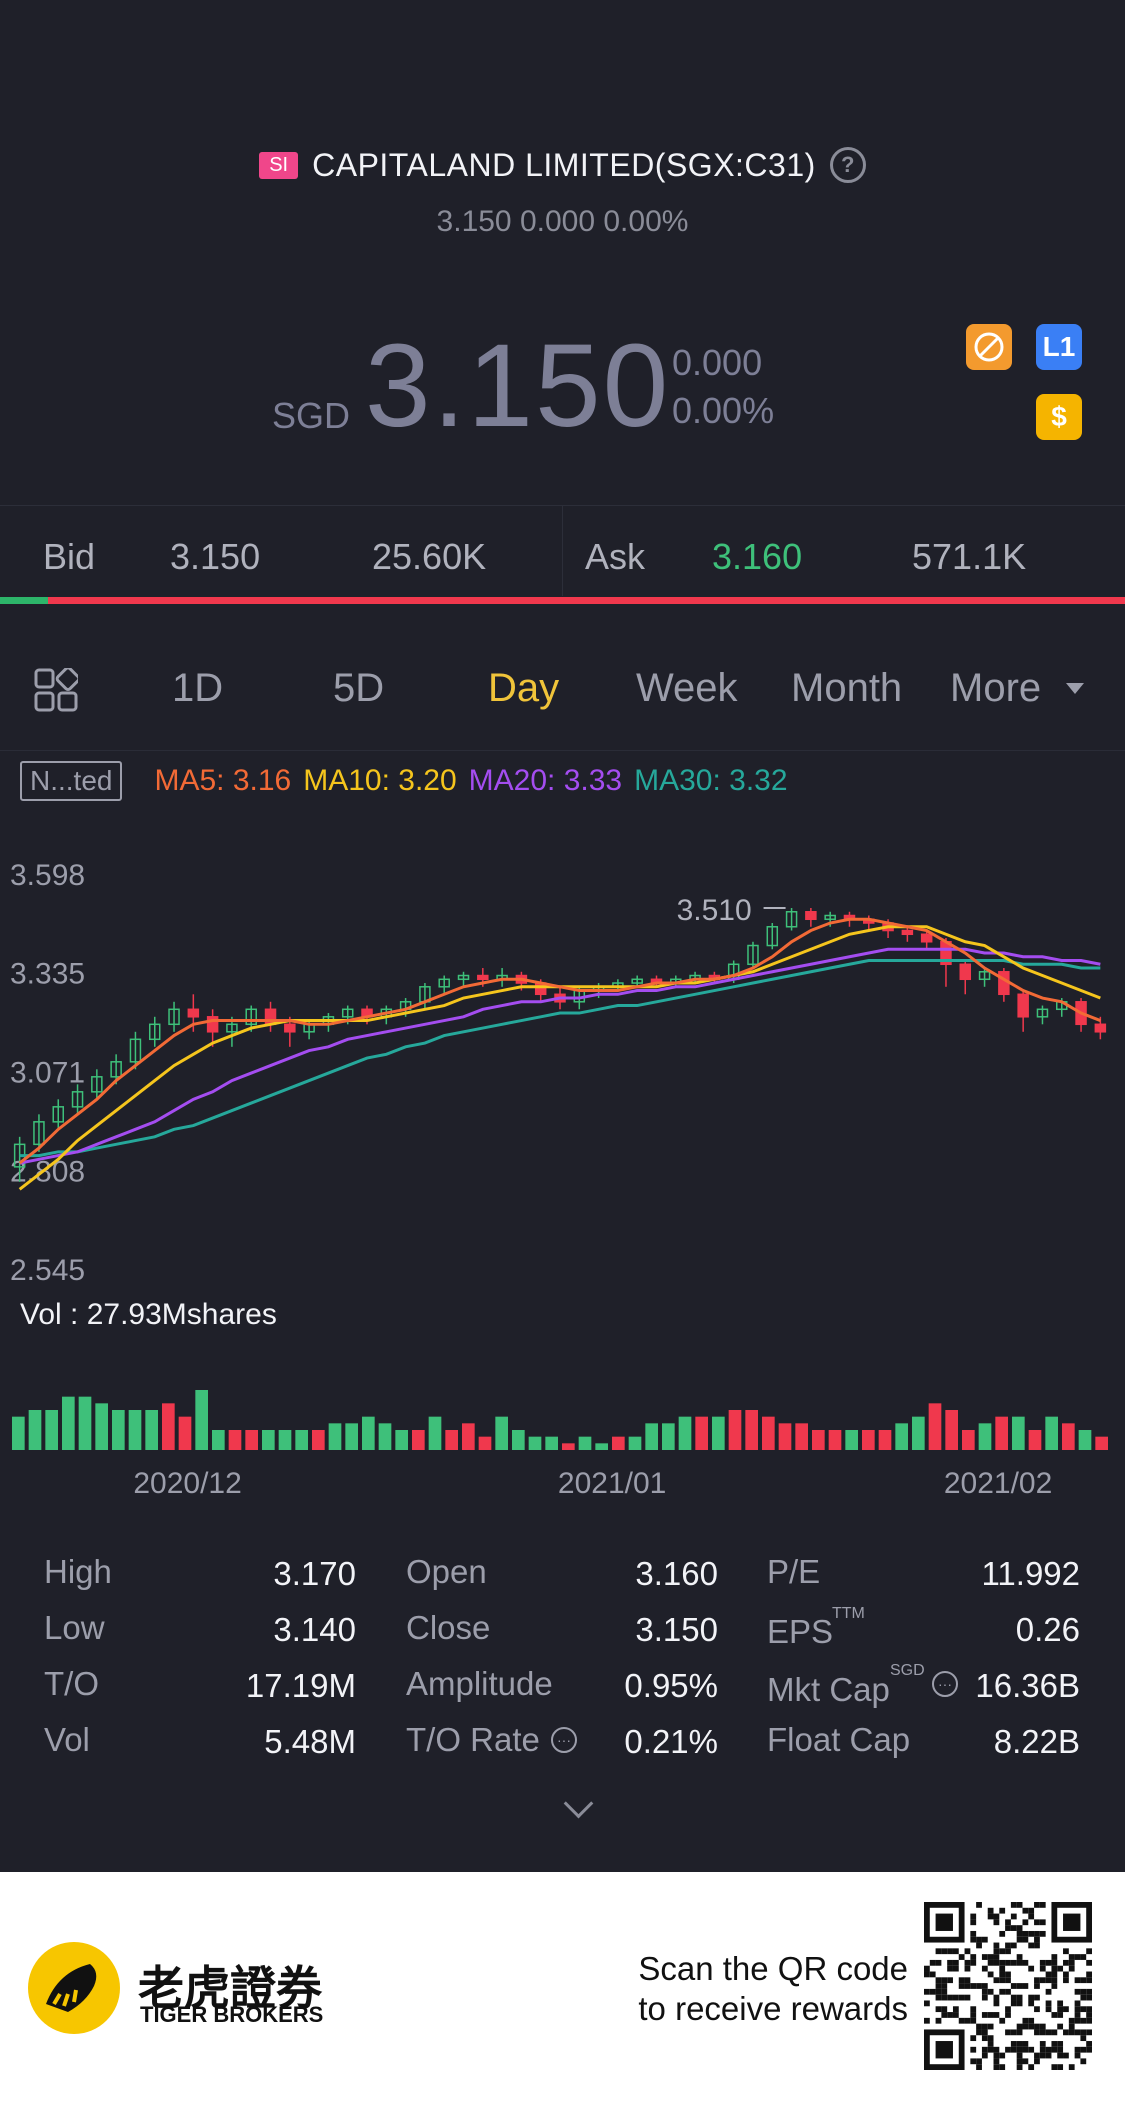  What do you see at coordinates (69, 556) in the screenshot?
I see `bid-label: Bid` at bounding box center [69, 556].